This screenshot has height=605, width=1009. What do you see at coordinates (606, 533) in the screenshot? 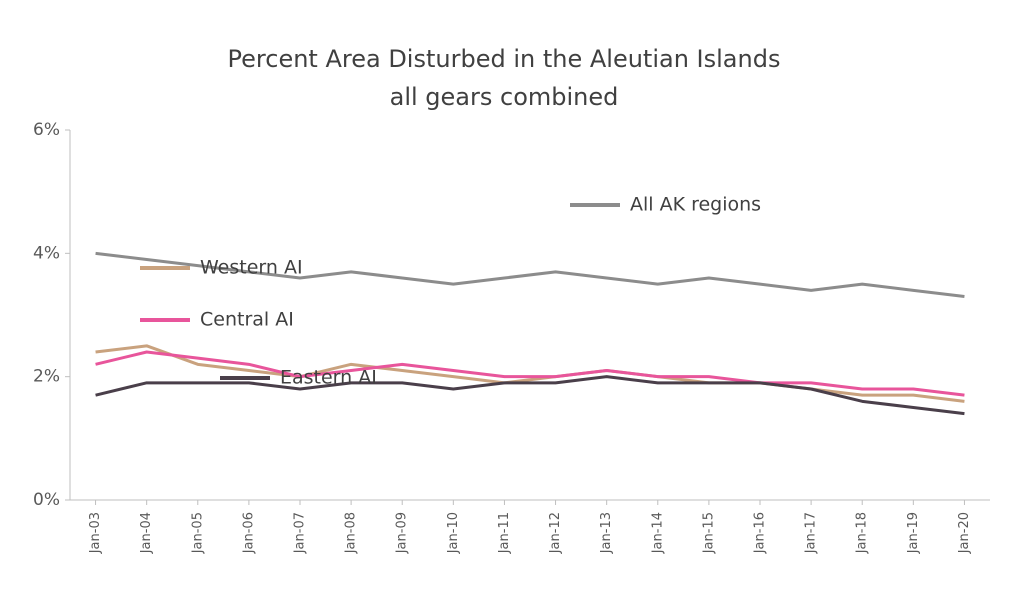
I see `x-tick-label: Jan-13` at bounding box center [606, 533].